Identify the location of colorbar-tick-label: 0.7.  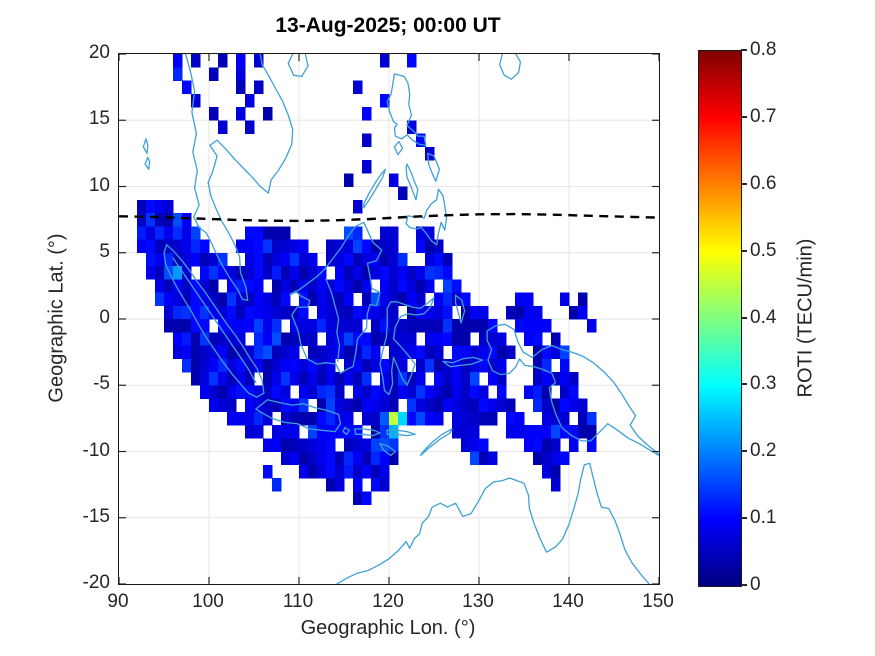
(763, 116).